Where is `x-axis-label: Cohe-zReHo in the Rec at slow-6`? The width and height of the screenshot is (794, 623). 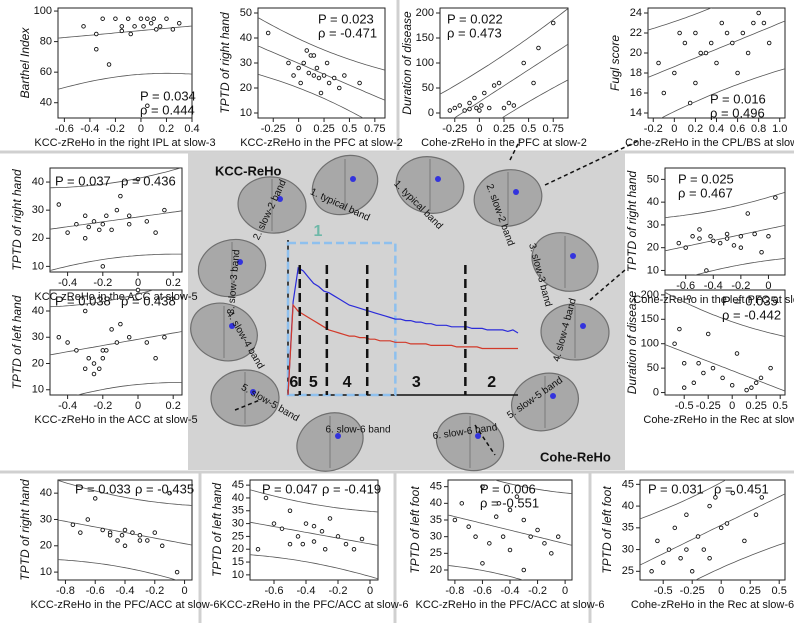 x-axis-label: Cohe-zReHo in the Rec at slow-6 is located at coordinates (712, 605).